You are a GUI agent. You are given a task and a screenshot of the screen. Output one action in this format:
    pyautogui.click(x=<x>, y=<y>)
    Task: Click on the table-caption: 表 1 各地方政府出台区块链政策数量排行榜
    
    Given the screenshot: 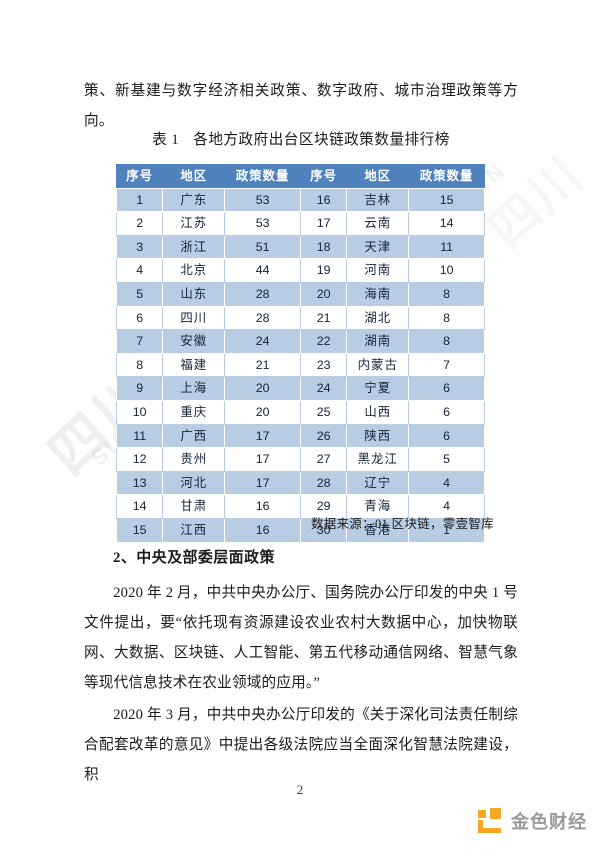 What is the action you would take?
    pyautogui.click(x=301, y=138)
    